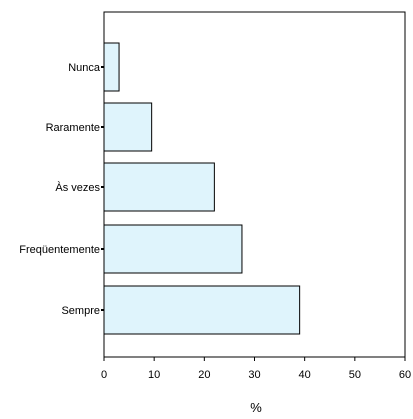 This screenshot has width=413, height=419. I want to click on x-tick-label-60: 60, so click(405, 375).